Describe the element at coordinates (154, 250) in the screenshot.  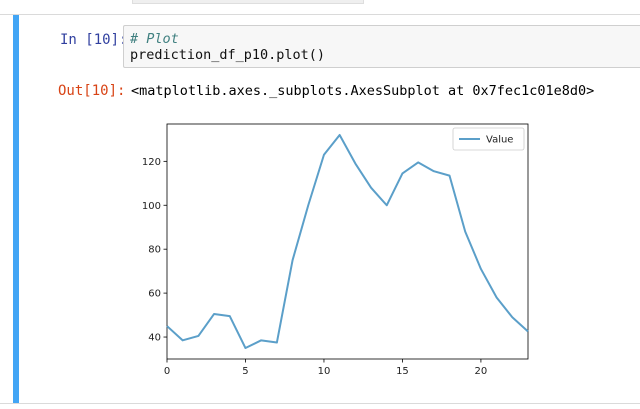
I see `y-tick-label: 80` at that location.